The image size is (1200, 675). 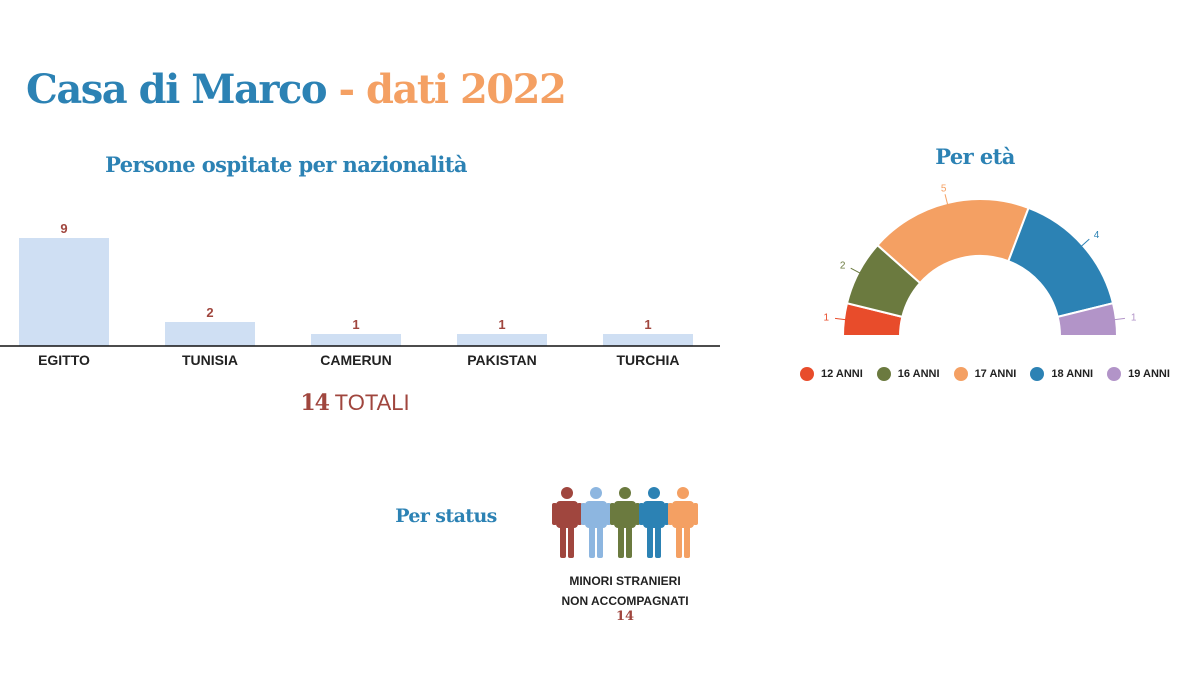 What do you see at coordinates (980, 260) in the screenshot?
I see `age-chart: 1 2 5 4 1` at bounding box center [980, 260].